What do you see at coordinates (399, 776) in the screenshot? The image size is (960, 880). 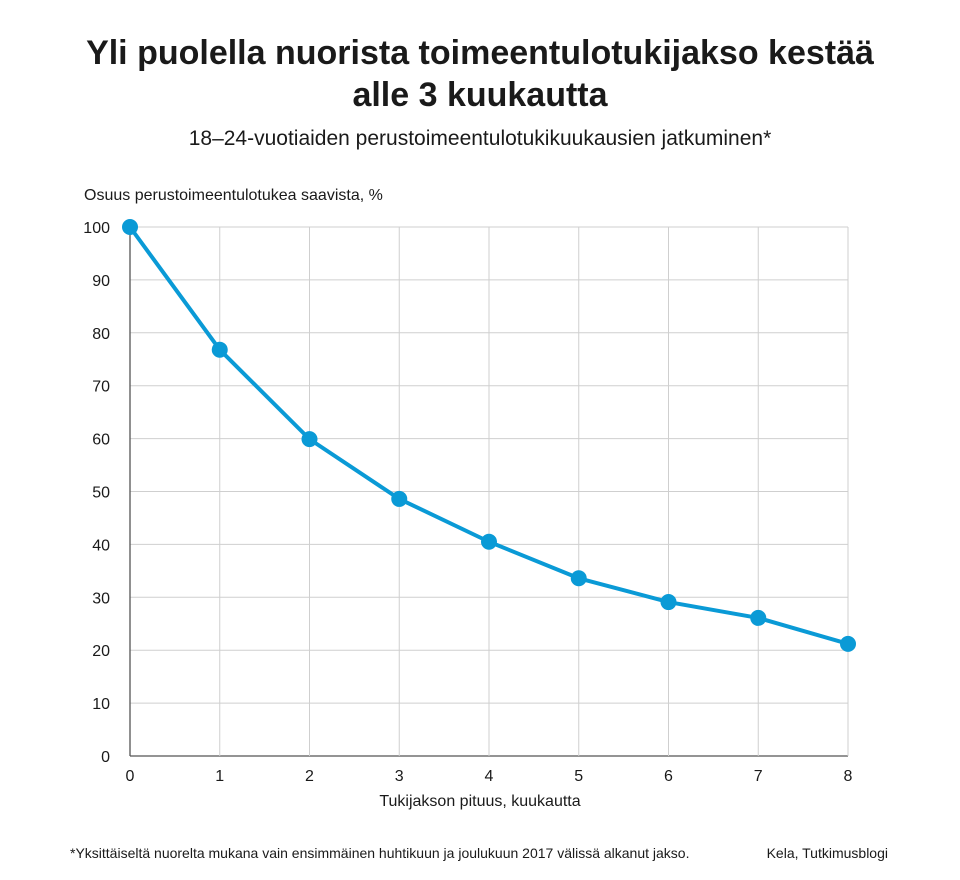 I see `x-tick-label: 3` at bounding box center [399, 776].